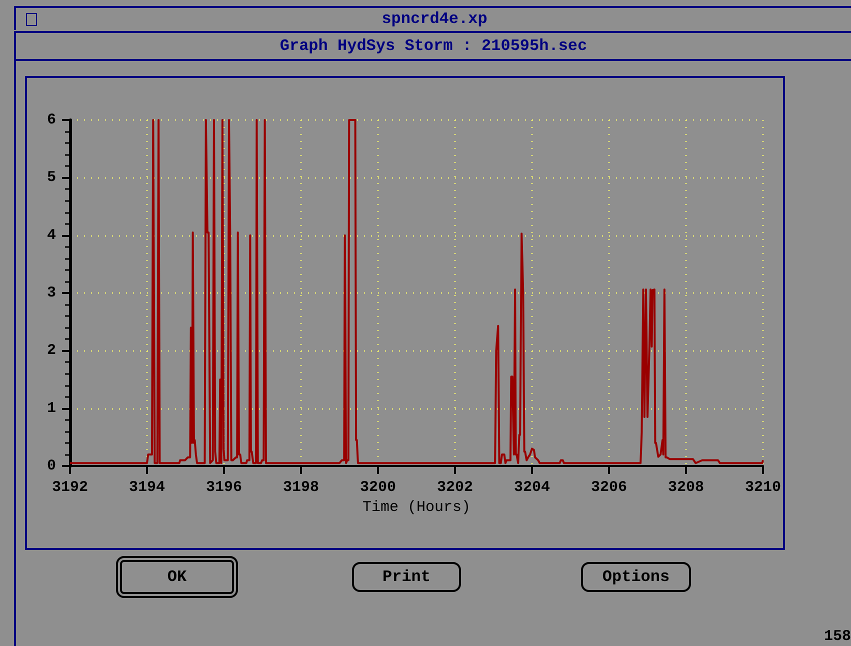  What do you see at coordinates (51, 120) in the screenshot?
I see `y-tick-label: 6` at bounding box center [51, 120].